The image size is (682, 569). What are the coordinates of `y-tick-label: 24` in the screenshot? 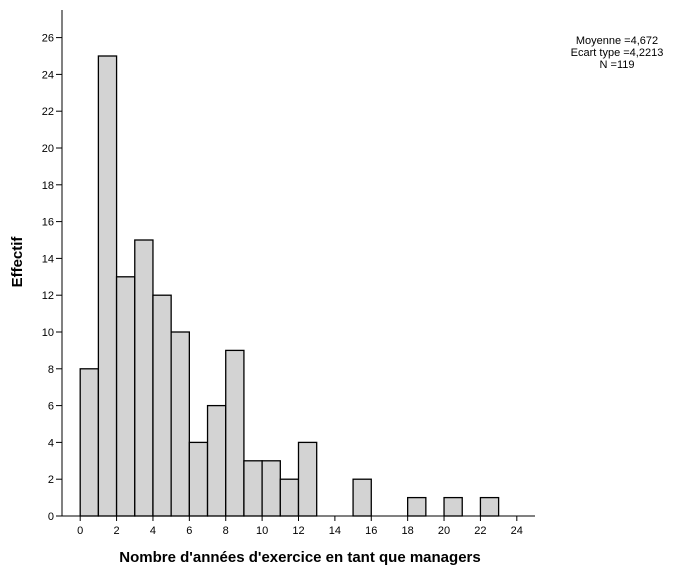 It's located at (48, 75).